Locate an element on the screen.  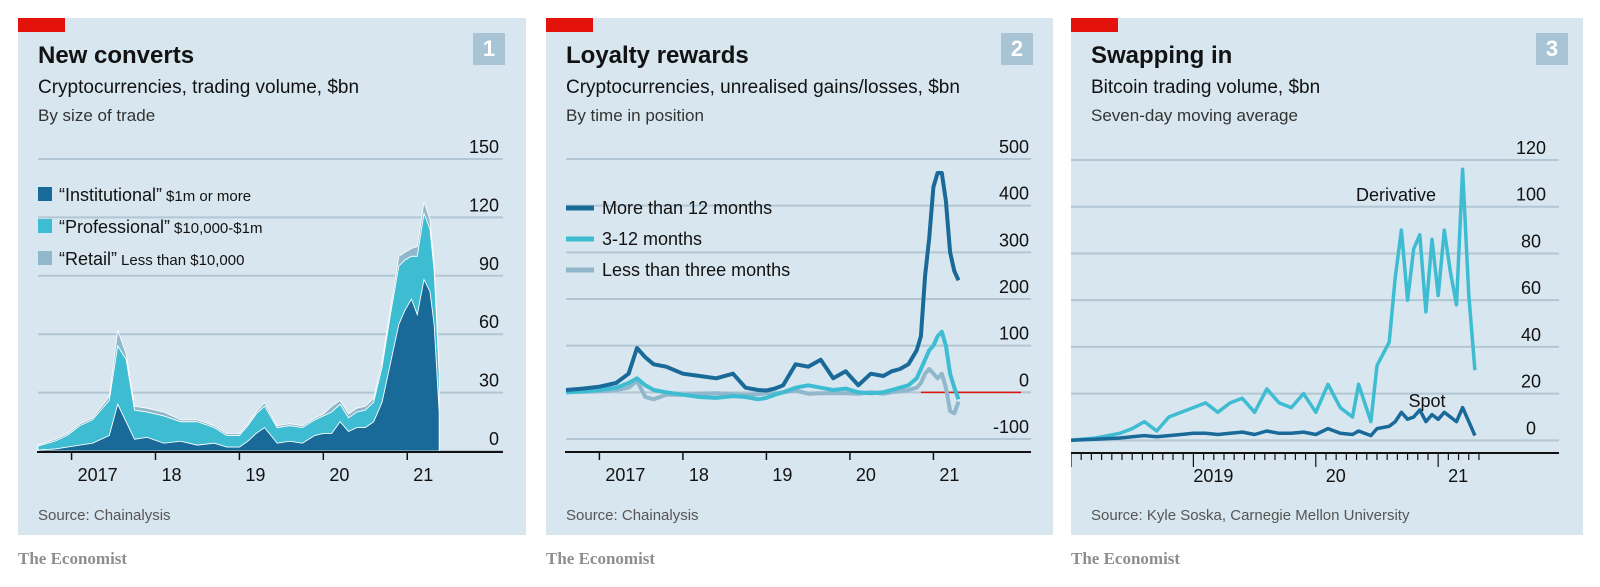
y-tick-label: 90 is located at coordinates (489, 264).